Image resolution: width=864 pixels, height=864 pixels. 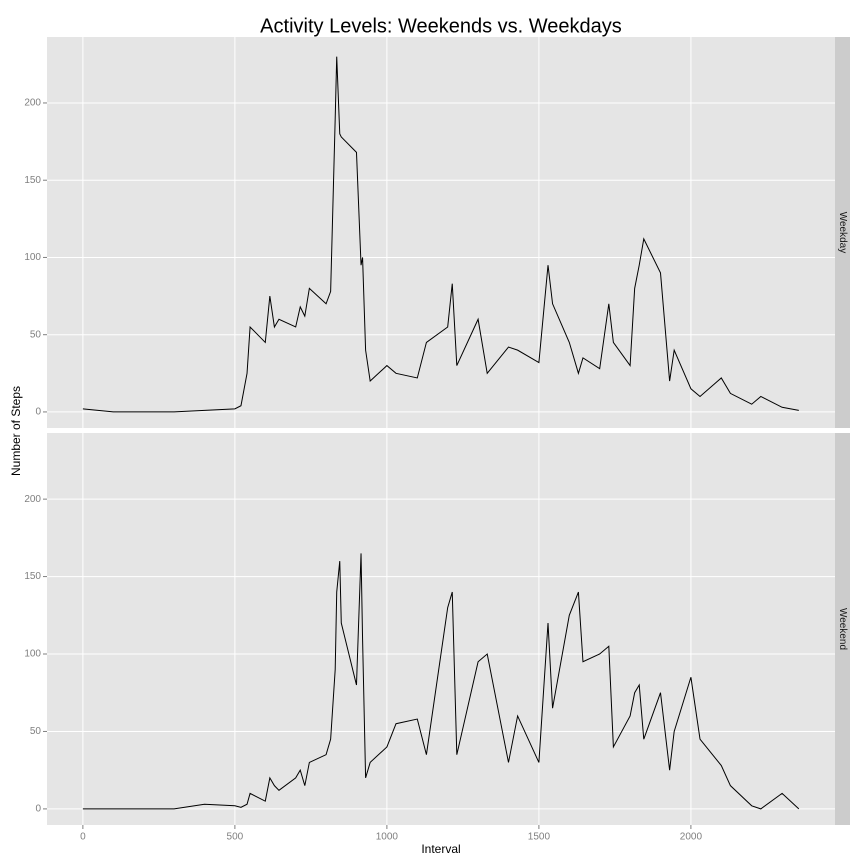 I want to click on facet-label: Weekday, so click(x=842, y=233).